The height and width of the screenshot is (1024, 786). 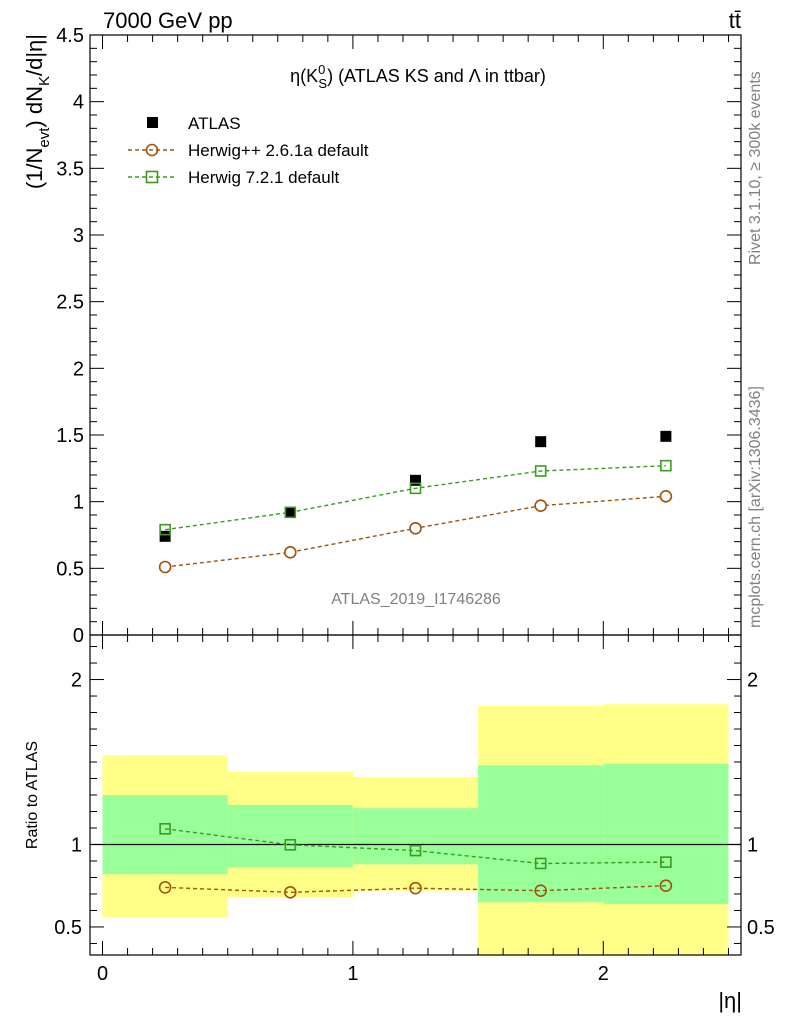 I want to click on chart-title: η(K0 S) (ATLAS KS and Λ in ttbar), so click(x=418, y=76).